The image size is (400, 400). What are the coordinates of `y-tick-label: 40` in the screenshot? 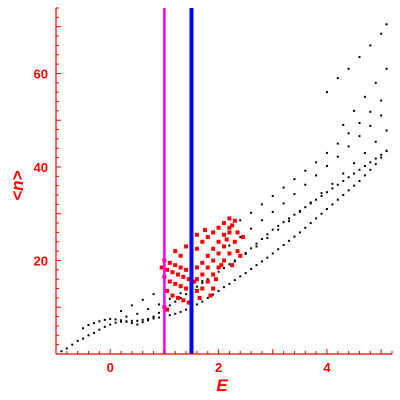 It's located at (41, 167).